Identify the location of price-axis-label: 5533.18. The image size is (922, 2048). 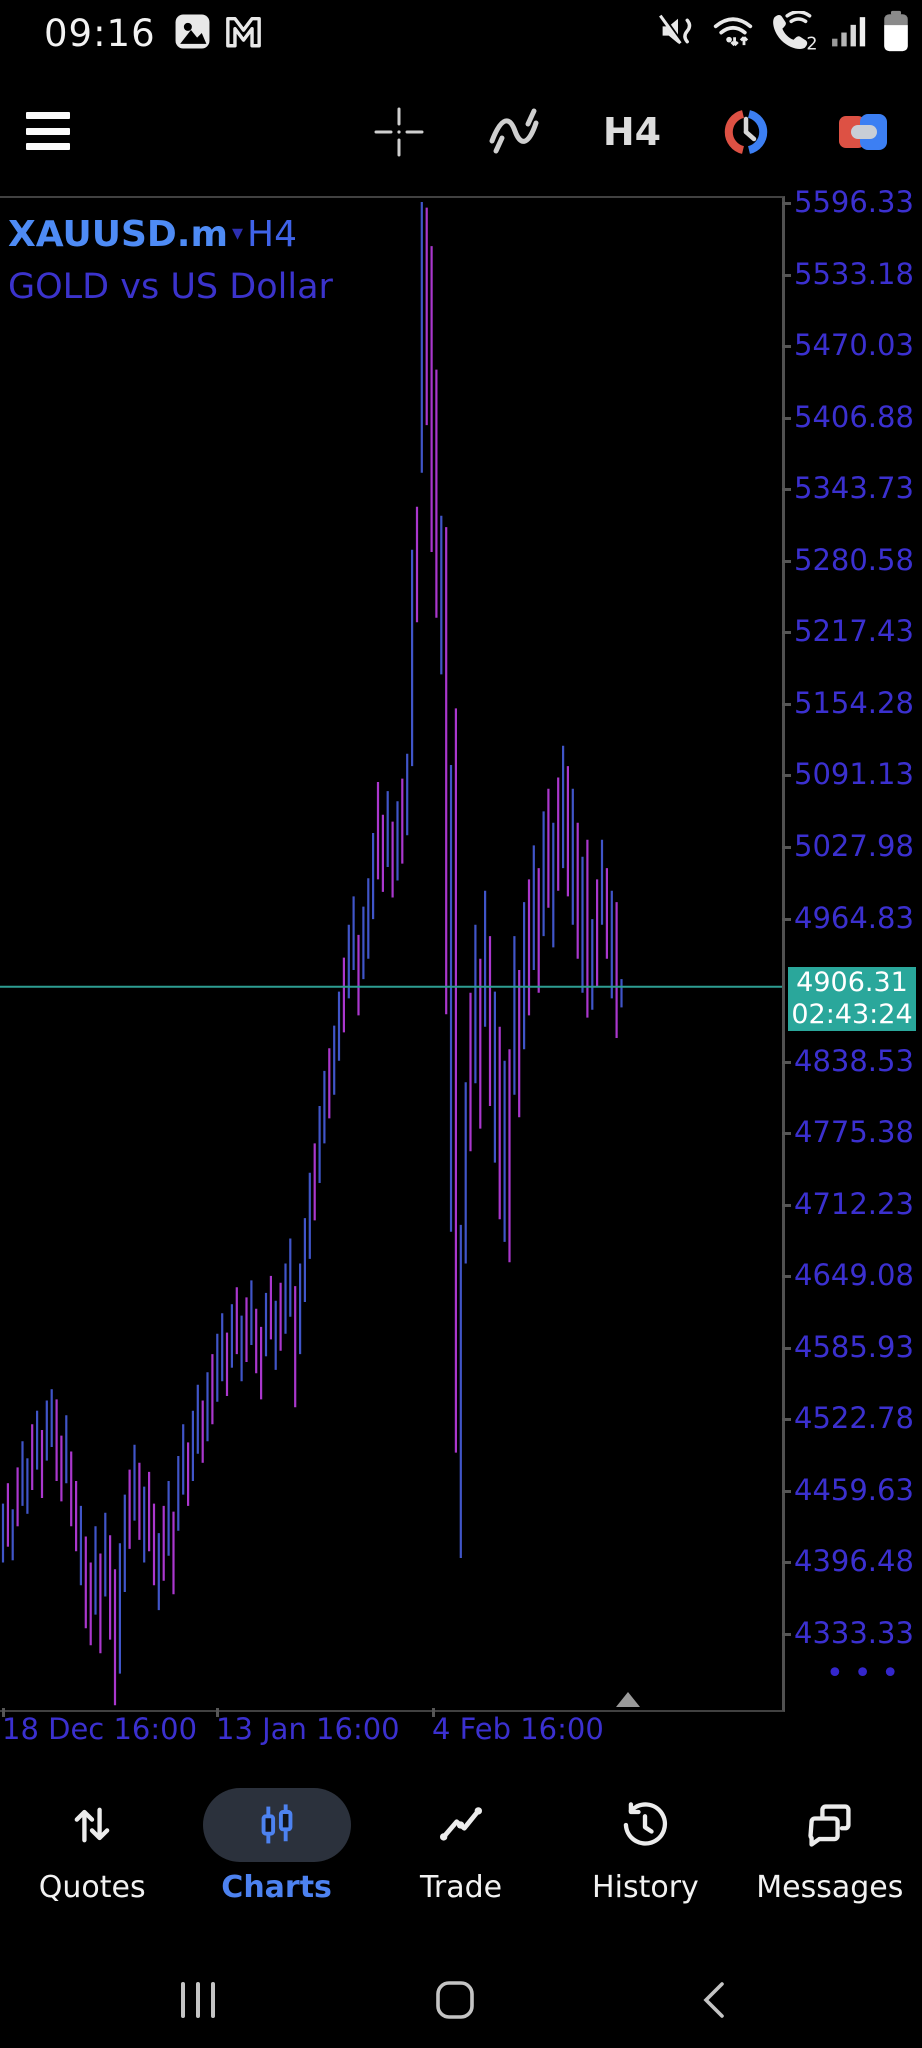
(854, 273).